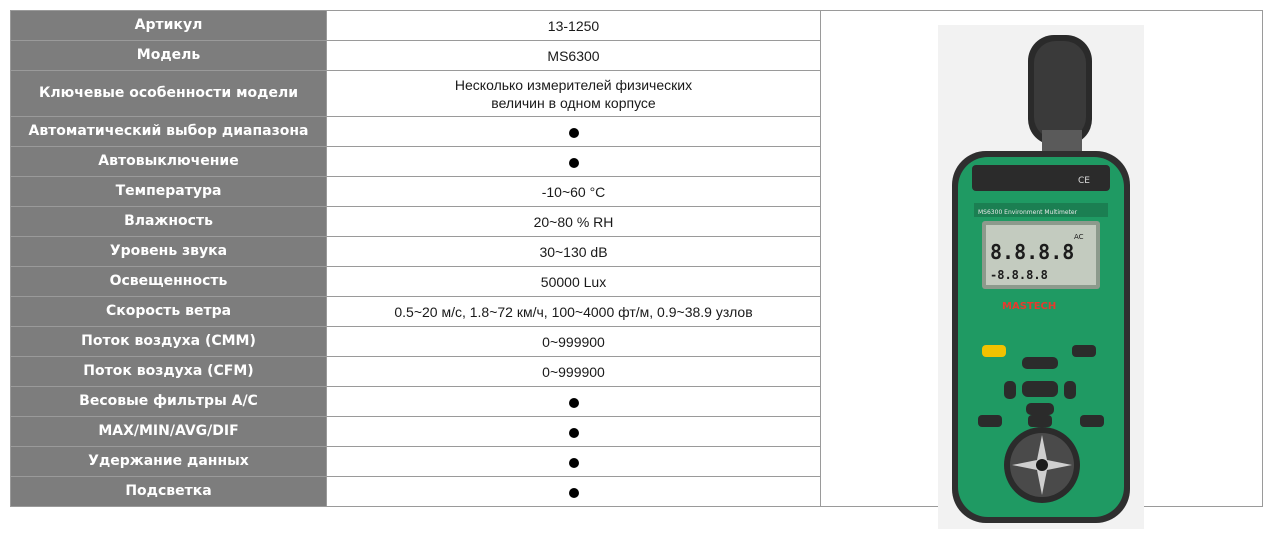 This screenshot has width=1268, height=540. I want to click on spec-label: Освещенность, so click(168, 281).